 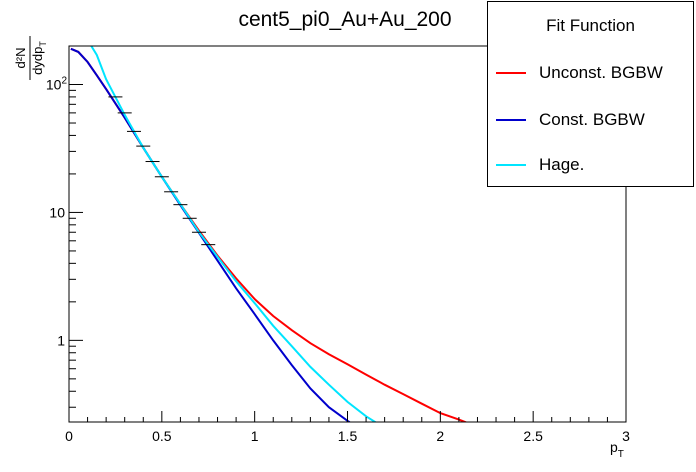 What do you see at coordinates (162, 436) in the screenshot?
I see `x-tick-label: 0.5` at bounding box center [162, 436].